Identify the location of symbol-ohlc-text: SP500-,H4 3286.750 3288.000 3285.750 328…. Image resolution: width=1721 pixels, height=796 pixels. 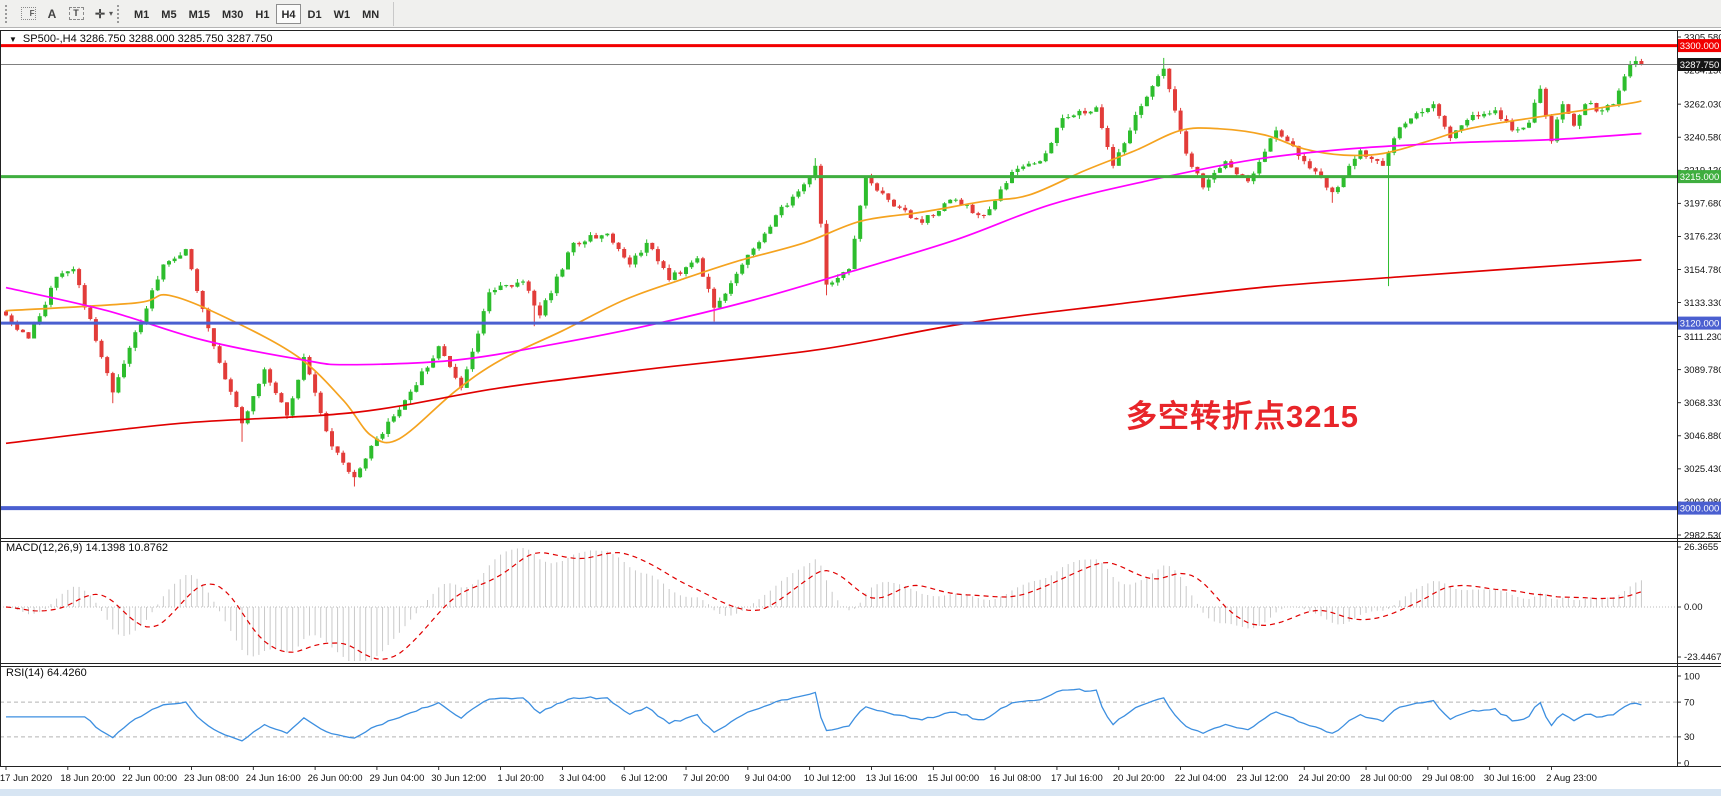
(147, 39).